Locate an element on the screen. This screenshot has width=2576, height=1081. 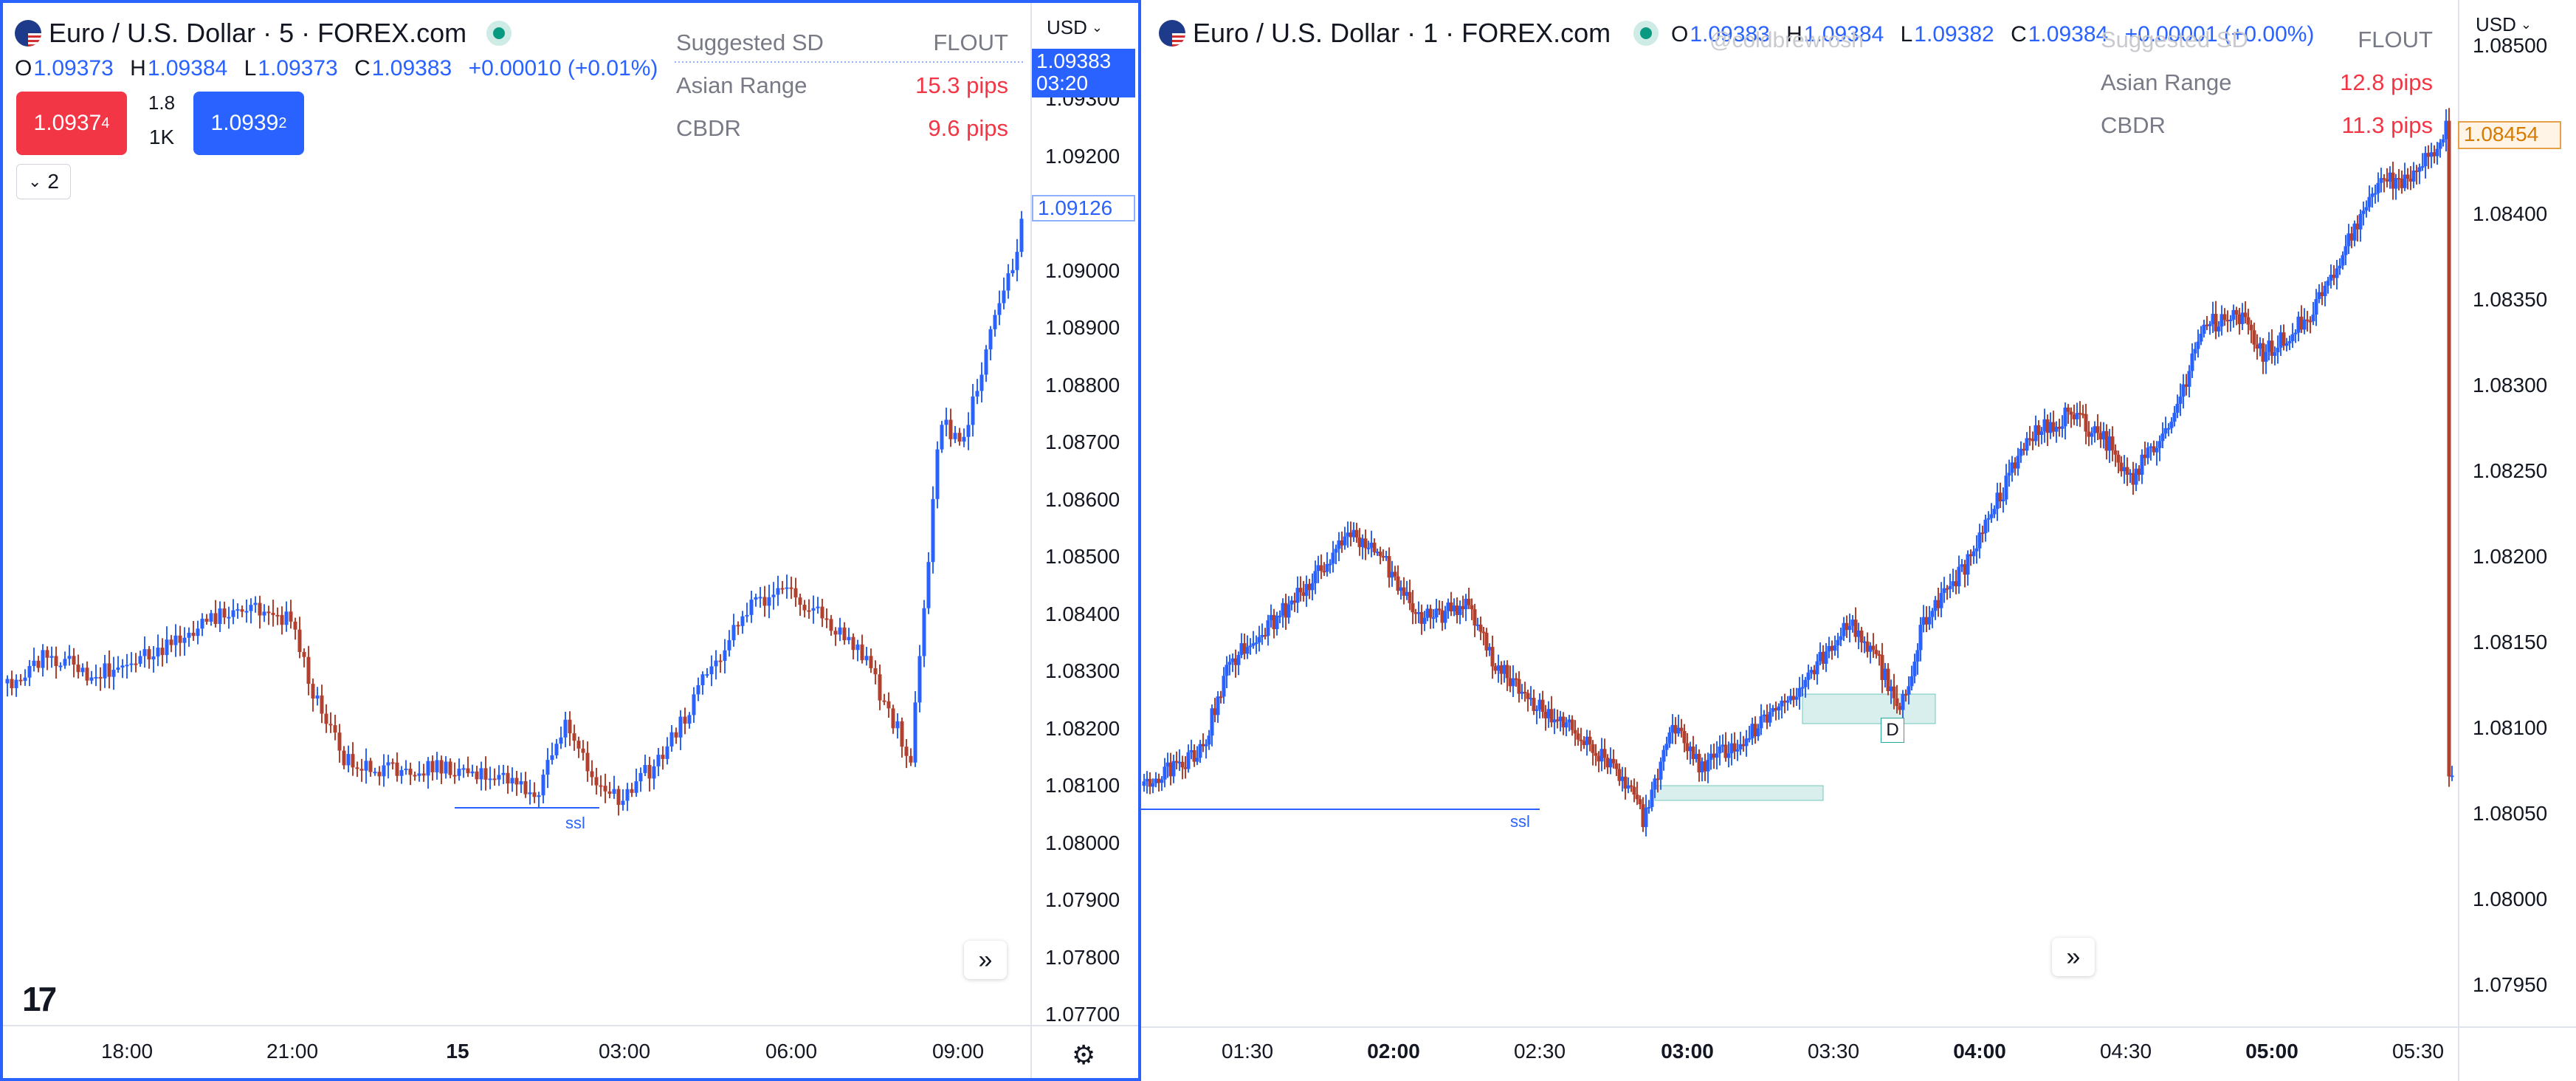
row-label: CBDR is located at coordinates (2133, 125).